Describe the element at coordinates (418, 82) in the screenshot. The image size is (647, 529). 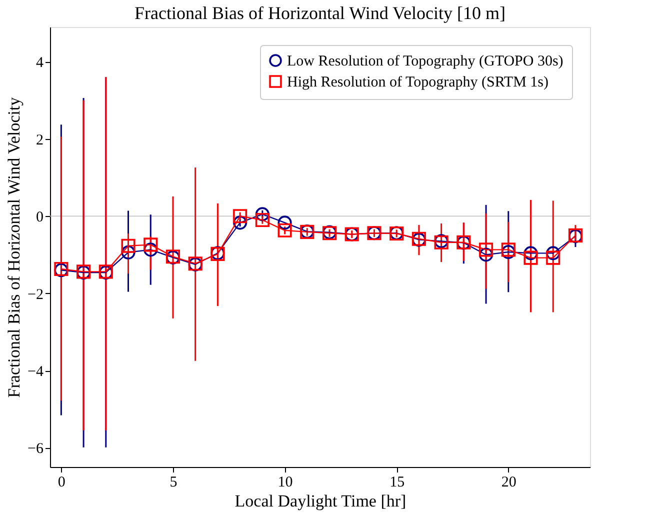
I see `legend-label: High Resolution of Topography (SRTM 1s)` at that location.